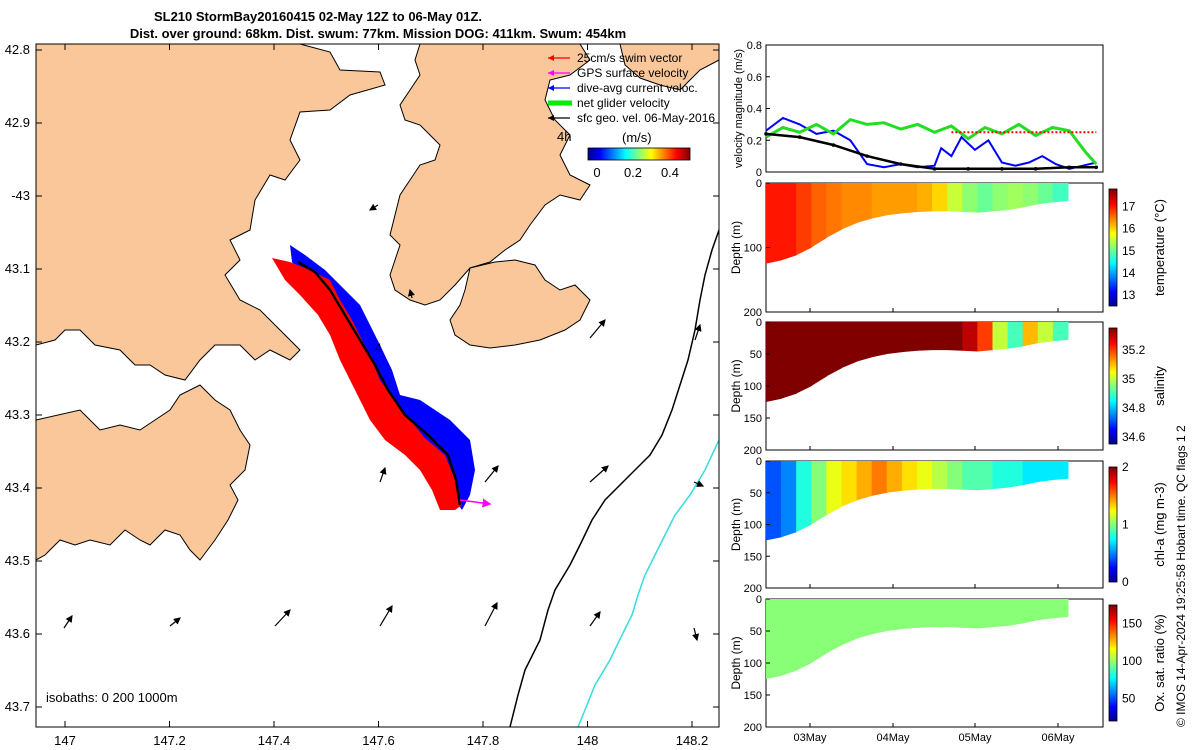  I want to click on speed-colorbar-tick: 0.4, so click(670, 172).